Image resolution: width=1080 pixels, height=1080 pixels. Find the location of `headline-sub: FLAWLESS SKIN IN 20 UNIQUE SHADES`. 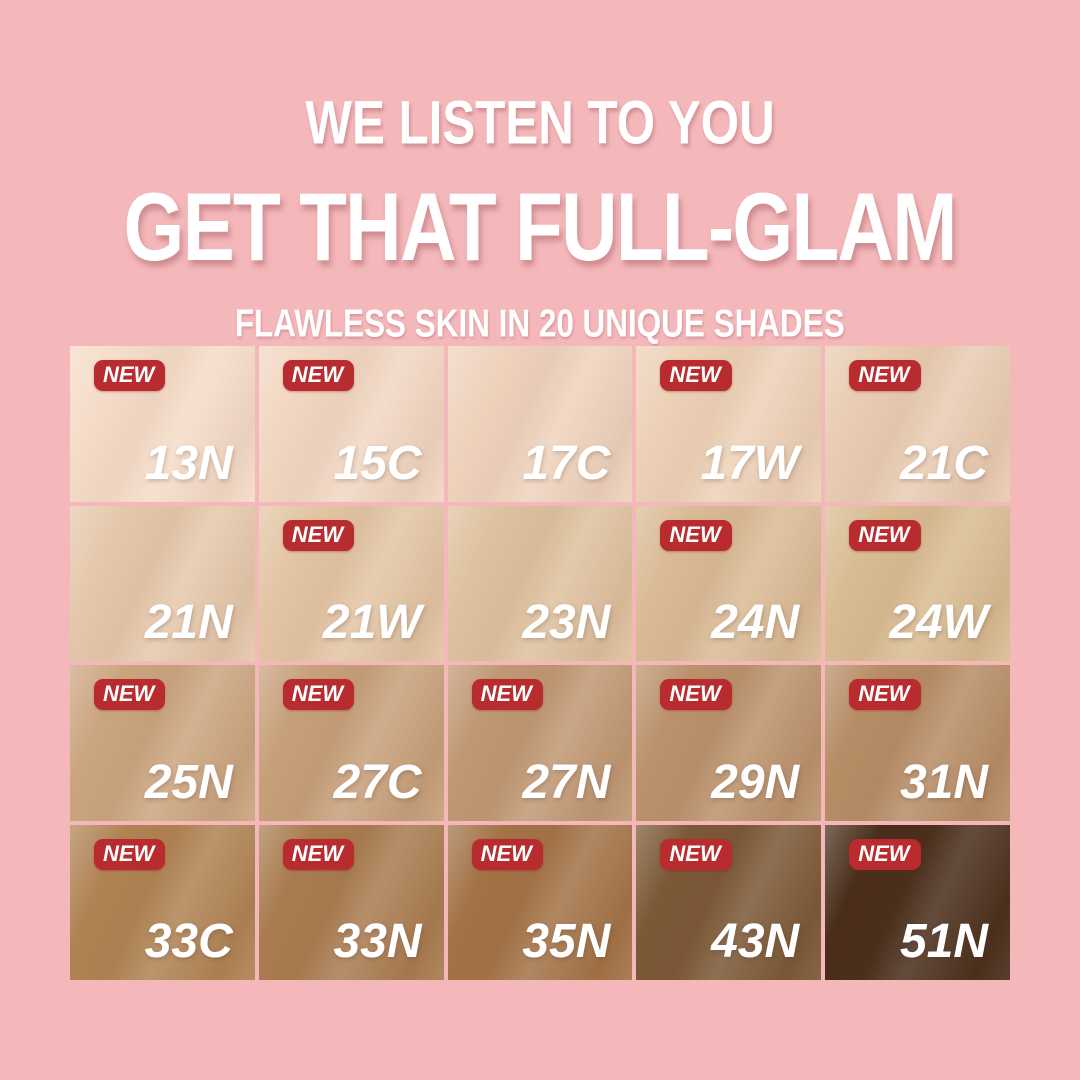

headline-sub: FLAWLESS SKIN IN 20 UNIQUE SHADES is located at coordinates (540, 324).